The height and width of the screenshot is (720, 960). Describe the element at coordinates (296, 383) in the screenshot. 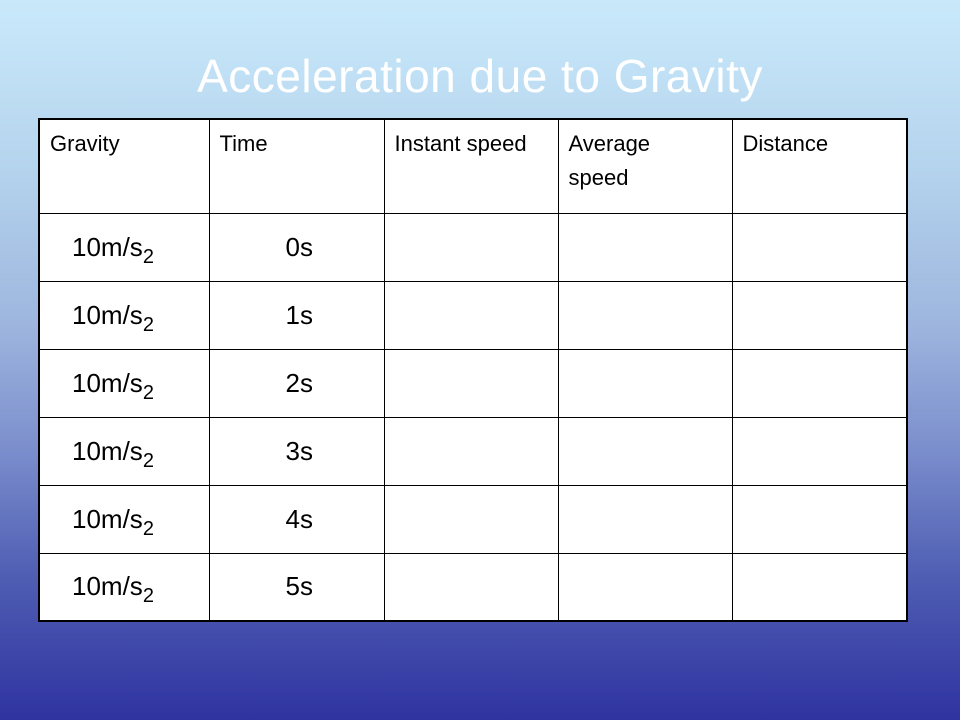

I see `time-cell: 2s` at that location.